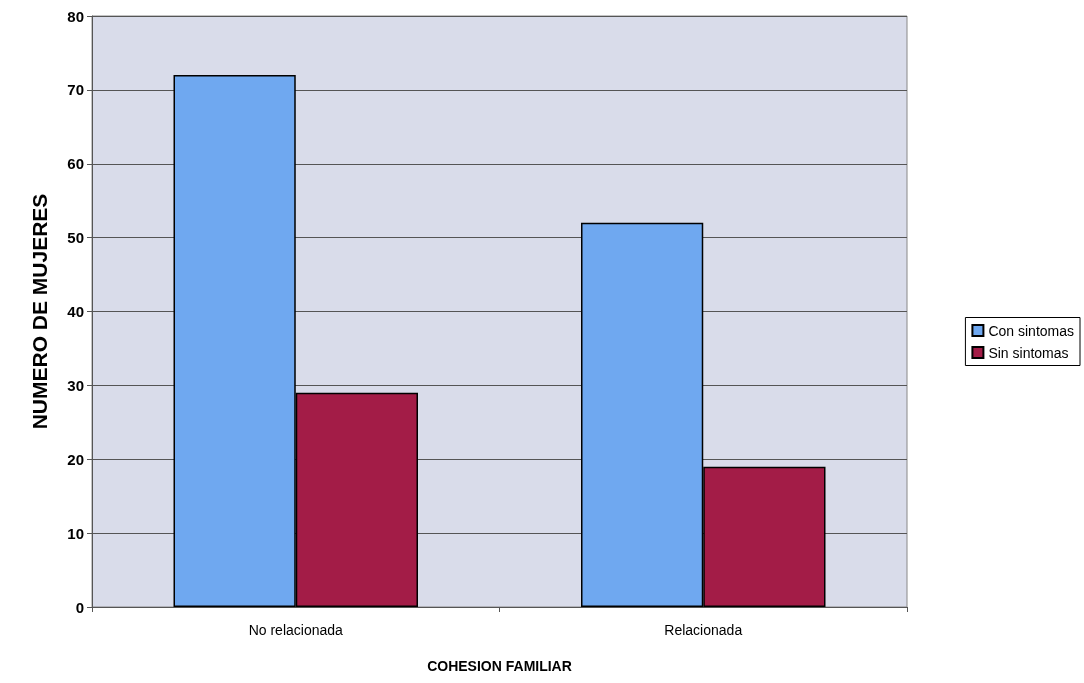  I want to click on y-tick-label: 20, so click(75, 459).